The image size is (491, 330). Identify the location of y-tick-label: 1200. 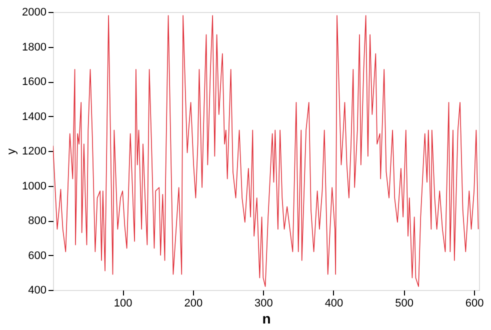
(34, 152).